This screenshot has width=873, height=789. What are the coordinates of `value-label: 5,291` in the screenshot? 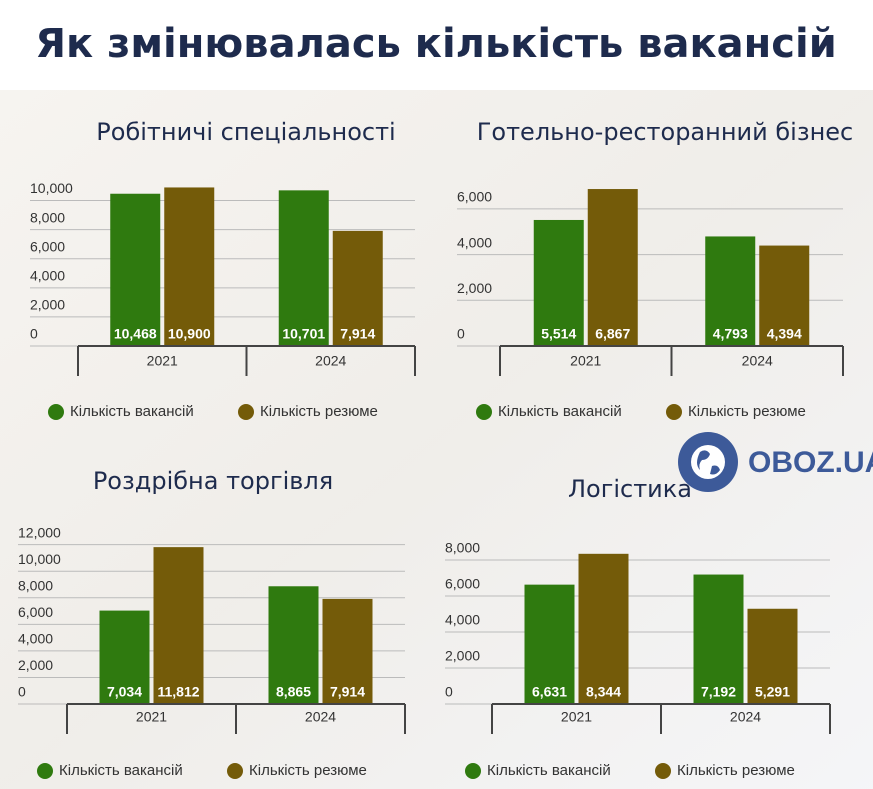 It's located at (772, 692).